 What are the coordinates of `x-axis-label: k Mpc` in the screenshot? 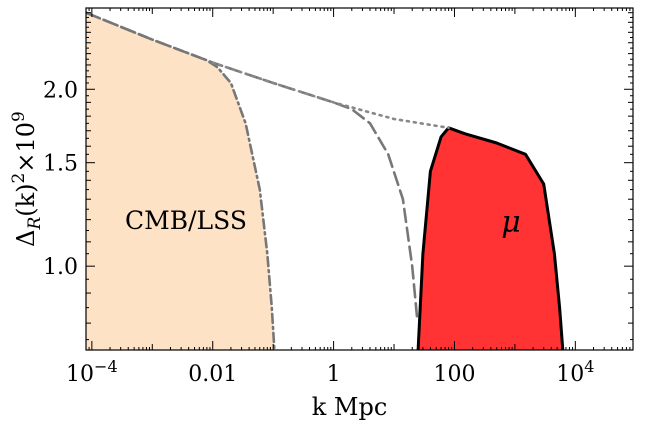 It's located at (350, 407).